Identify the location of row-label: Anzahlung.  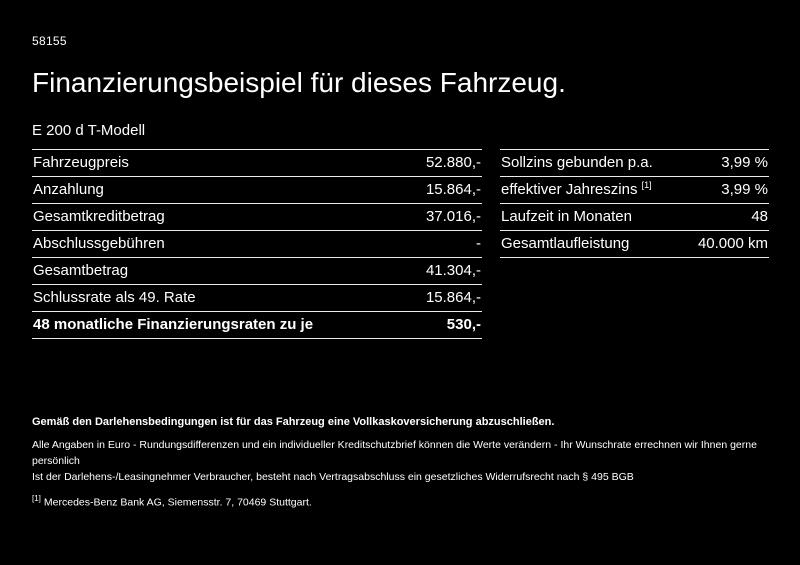
(68, 189).